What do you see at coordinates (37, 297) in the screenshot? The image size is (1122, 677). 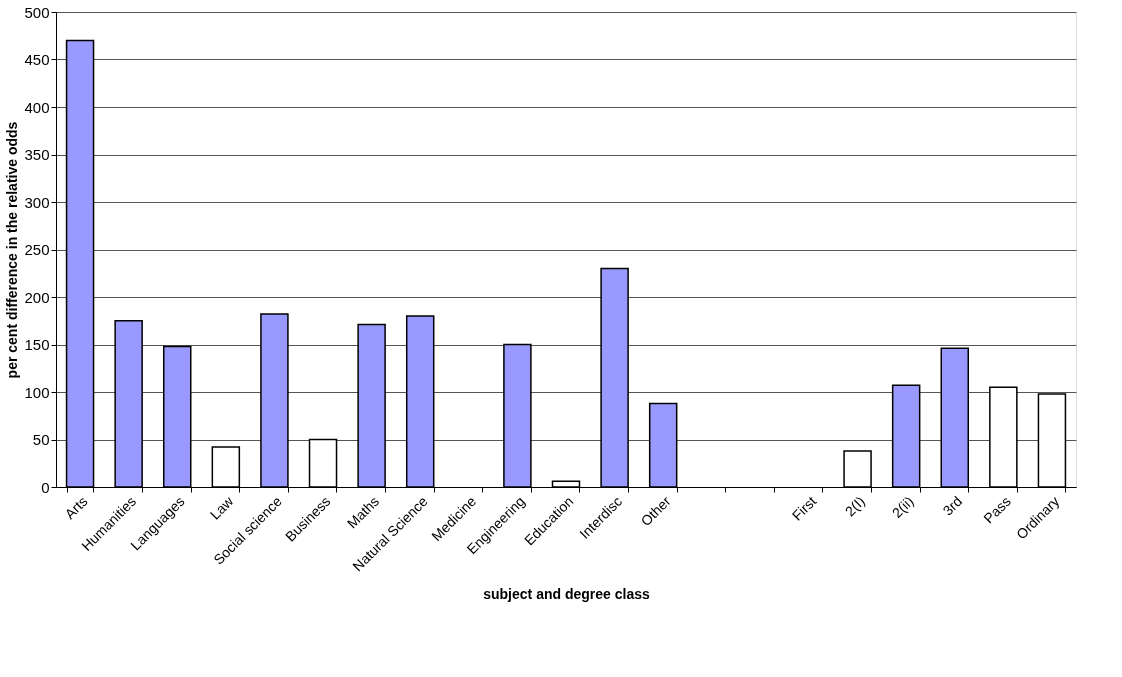 I see `y-tick-label: 200` at bounding box center [37, 297].